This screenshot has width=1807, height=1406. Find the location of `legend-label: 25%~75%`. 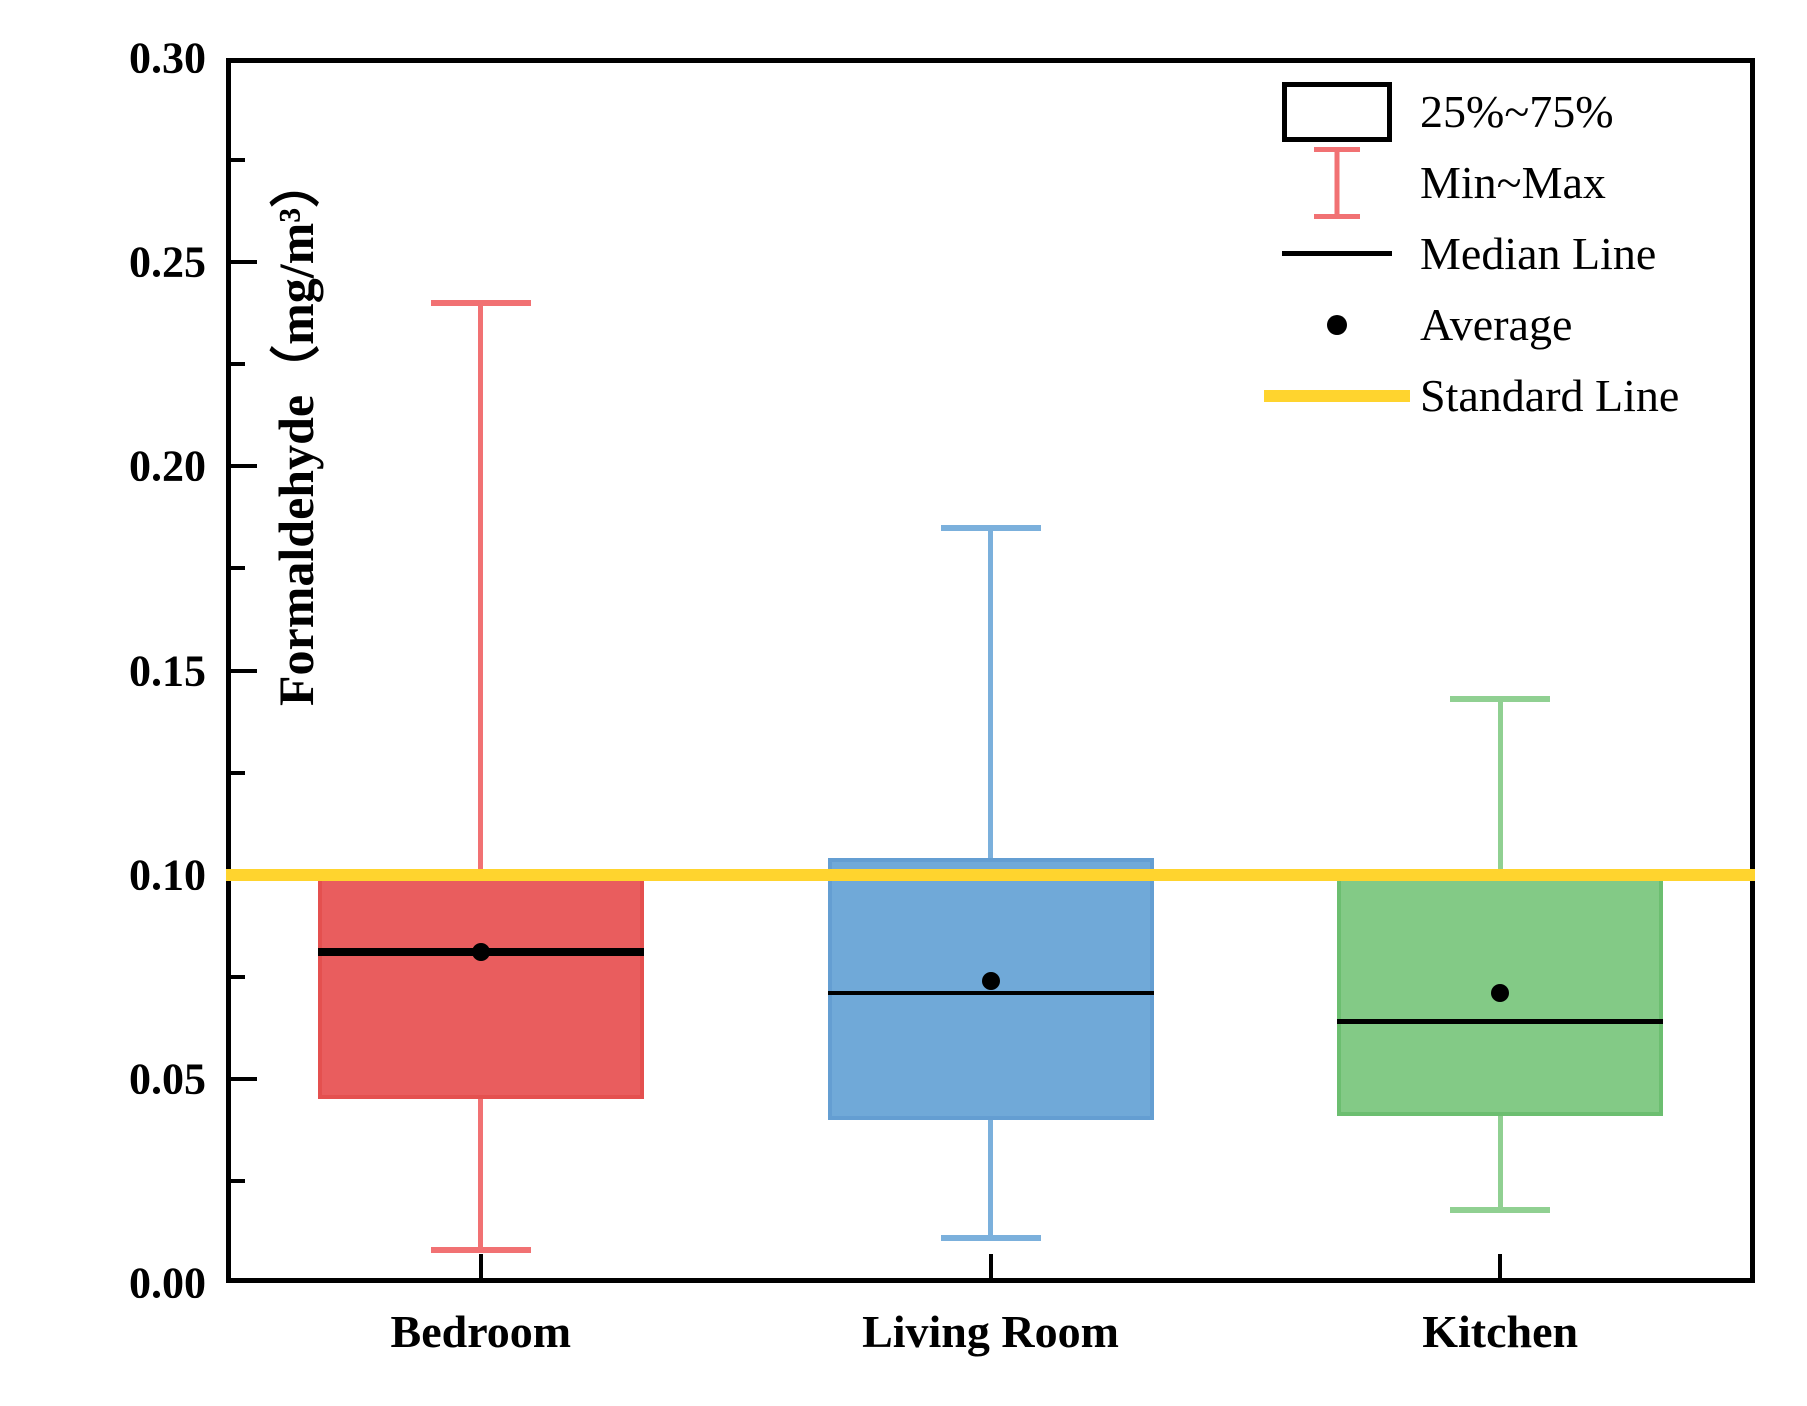

legend-label: 25%~75% is located at coordinates (1517, 111).